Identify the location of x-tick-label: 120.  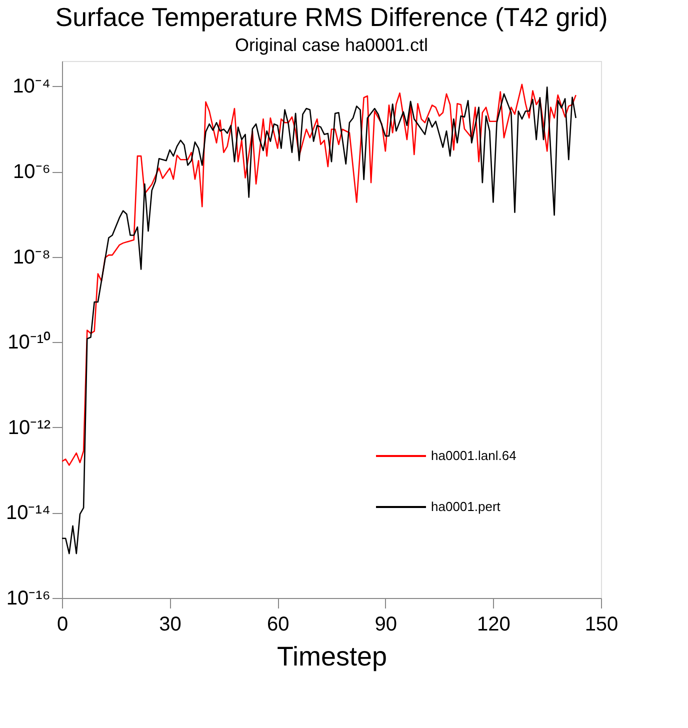
(493, 625).